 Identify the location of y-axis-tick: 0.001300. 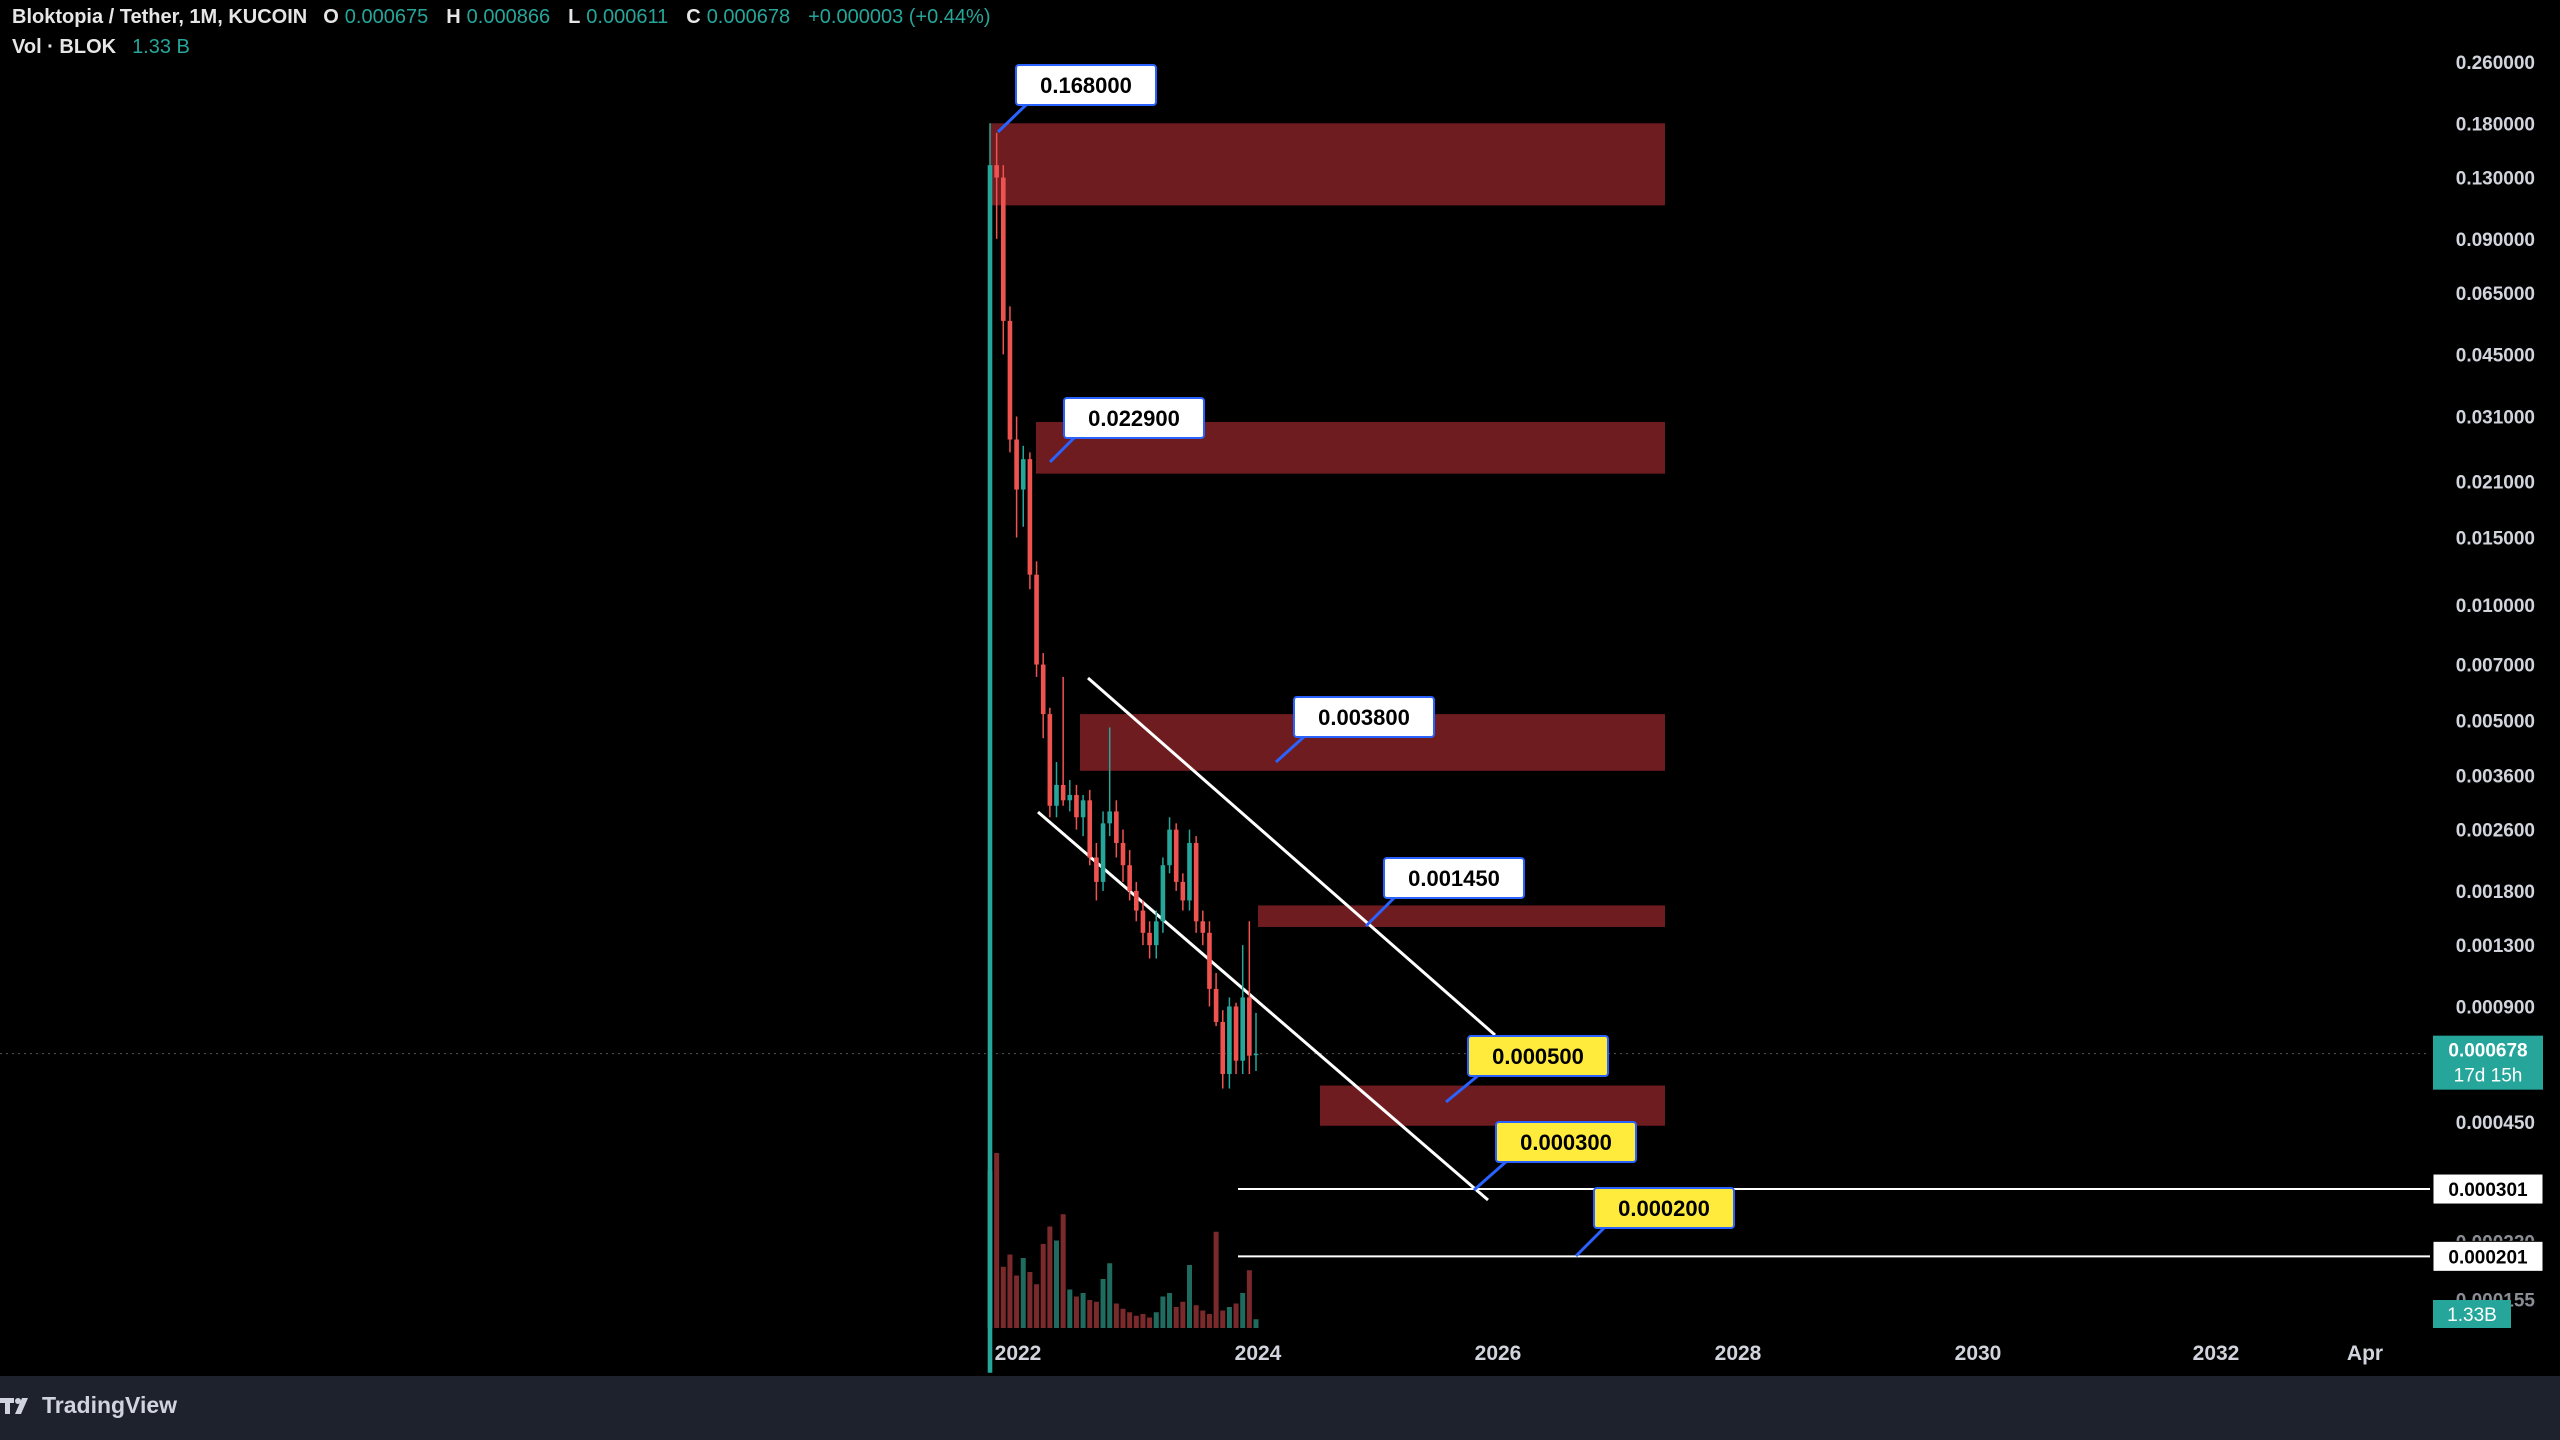
(2495, 946).